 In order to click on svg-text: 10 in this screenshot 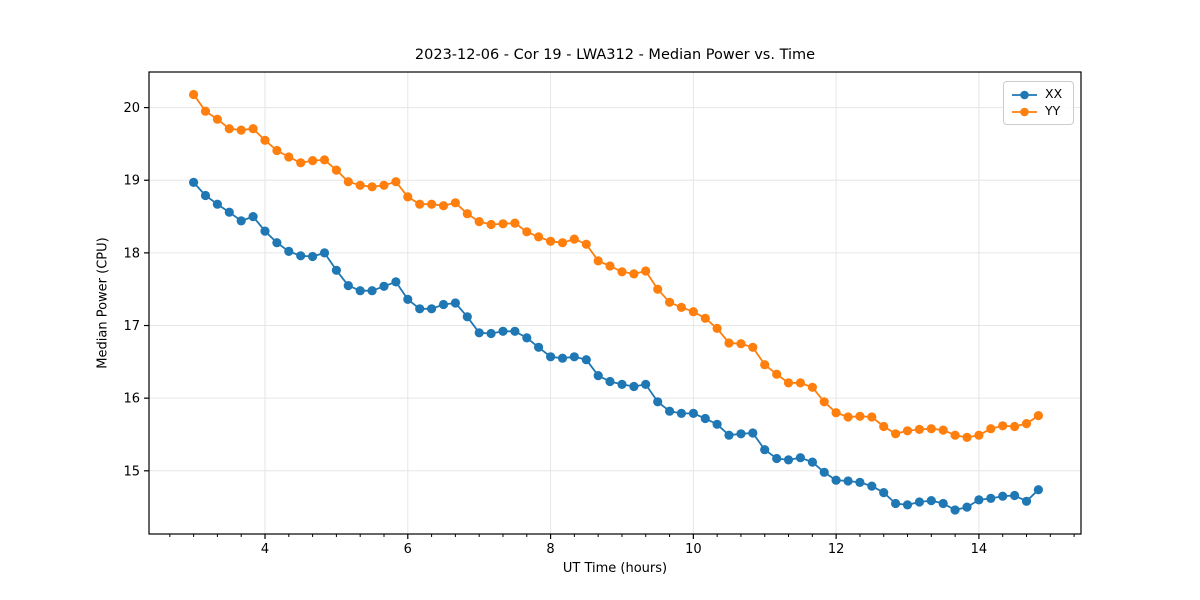, I will do `click(693, 549)`.